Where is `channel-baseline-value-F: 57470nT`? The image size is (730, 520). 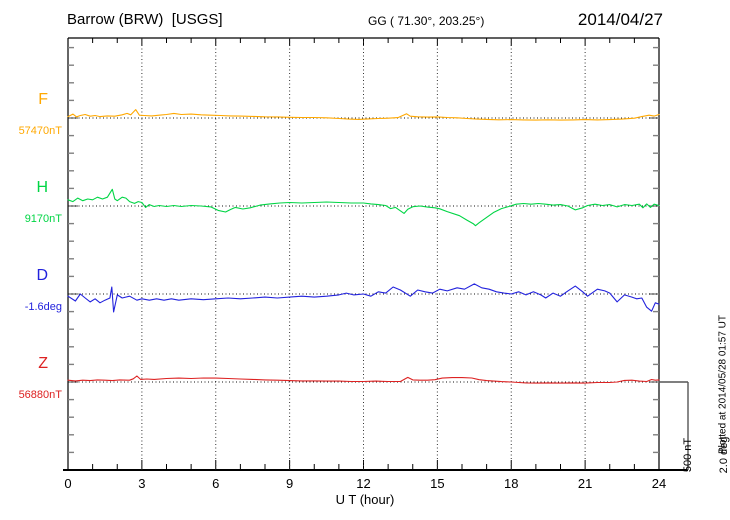
channel-baseline-value-F: 57470nT is located at coordinates (40, 131).